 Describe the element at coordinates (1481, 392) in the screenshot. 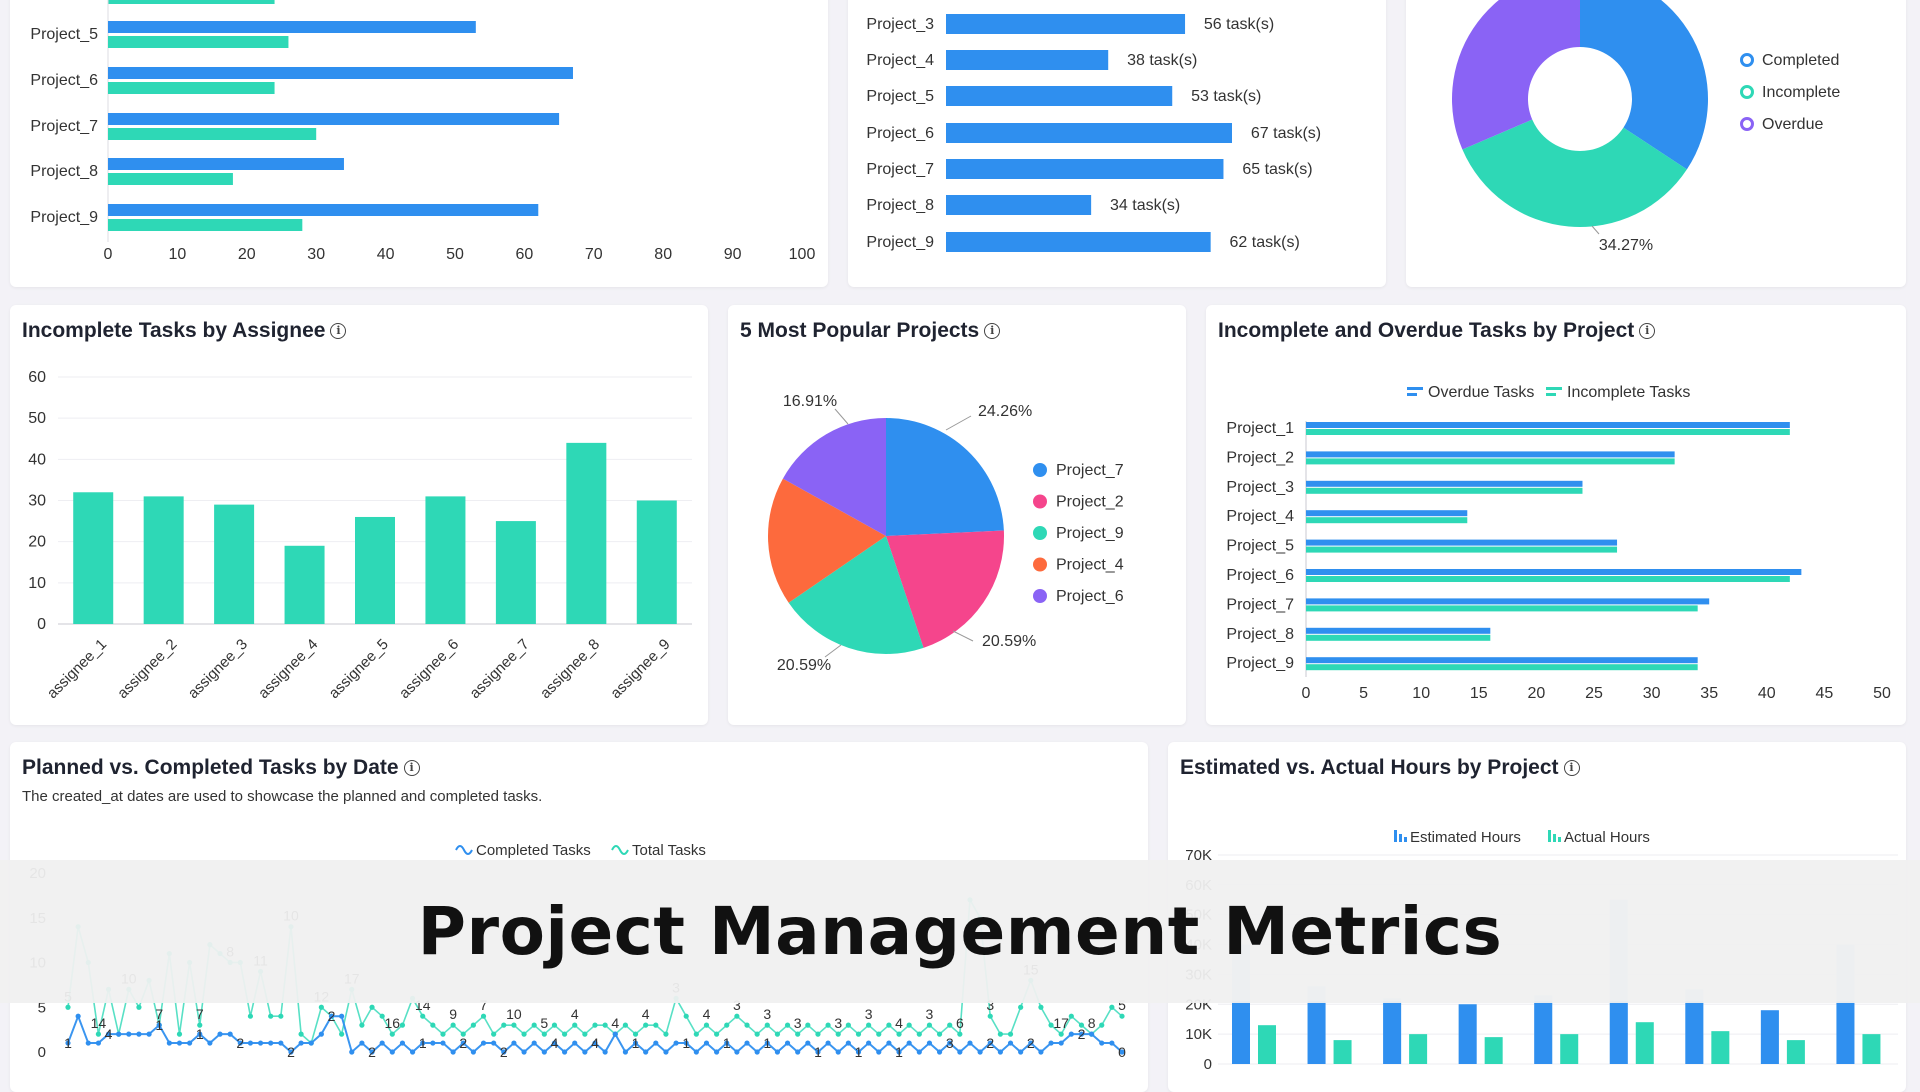

I see `legend-label: Overdue Tasks` at that location.